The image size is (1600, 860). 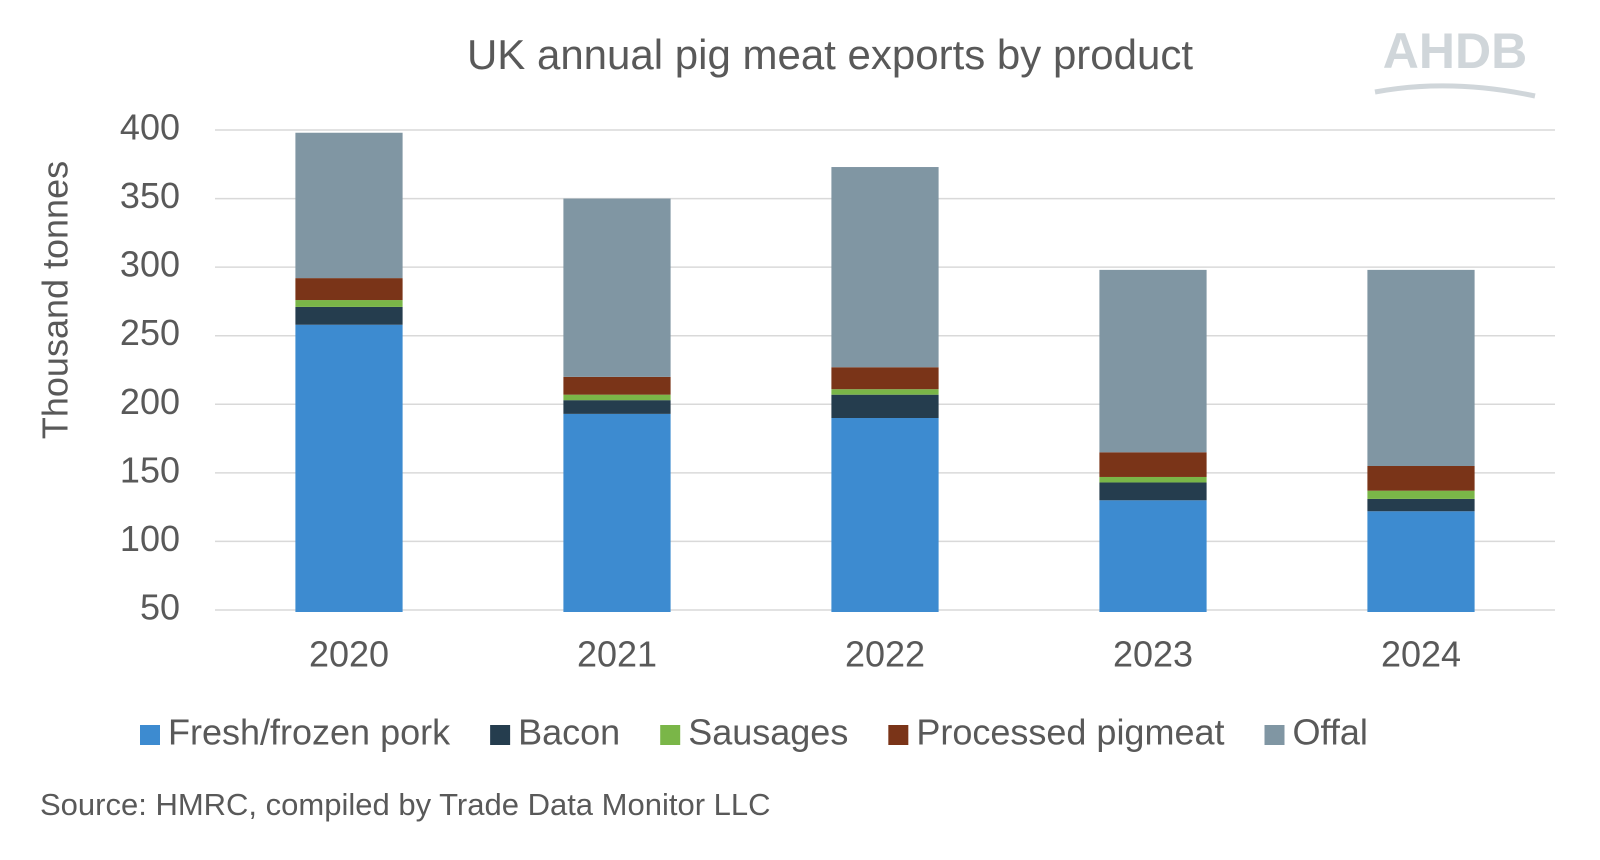 What do you see at coordinates (1455, 91) in the screenshot?
I see `logo-swoosh` at bounding box center [1455, 91].